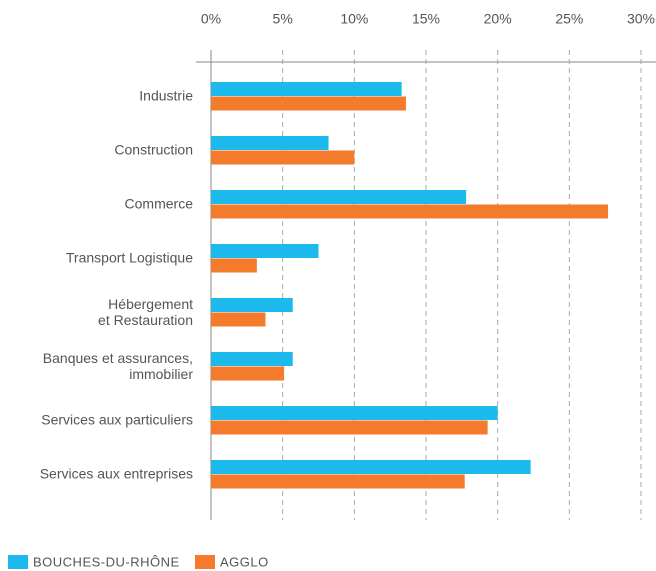 This screenshot has height=571, width=656. I want to click on x-tick-label: 0%, so click(211, 19).